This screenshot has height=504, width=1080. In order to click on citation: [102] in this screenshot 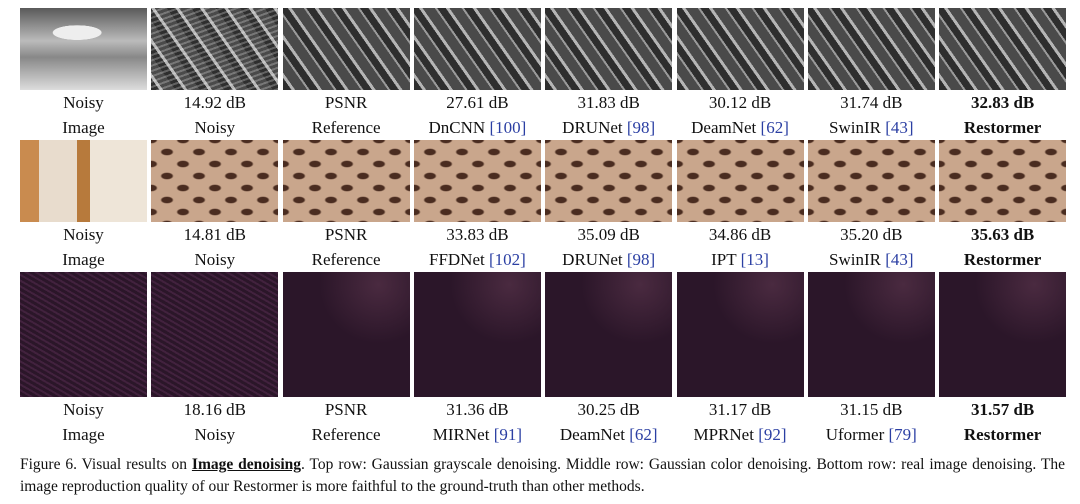, I will do `click(507, 259)`.